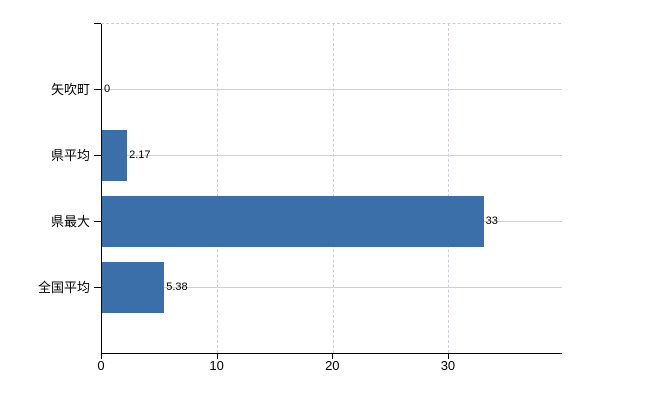 The width and height of the screenshot is (650, 400). What do you see at coordinates (177, 287) in the screenshot?
I see `bar-value-label-4: 5.38` at bounding box center [177, 287].